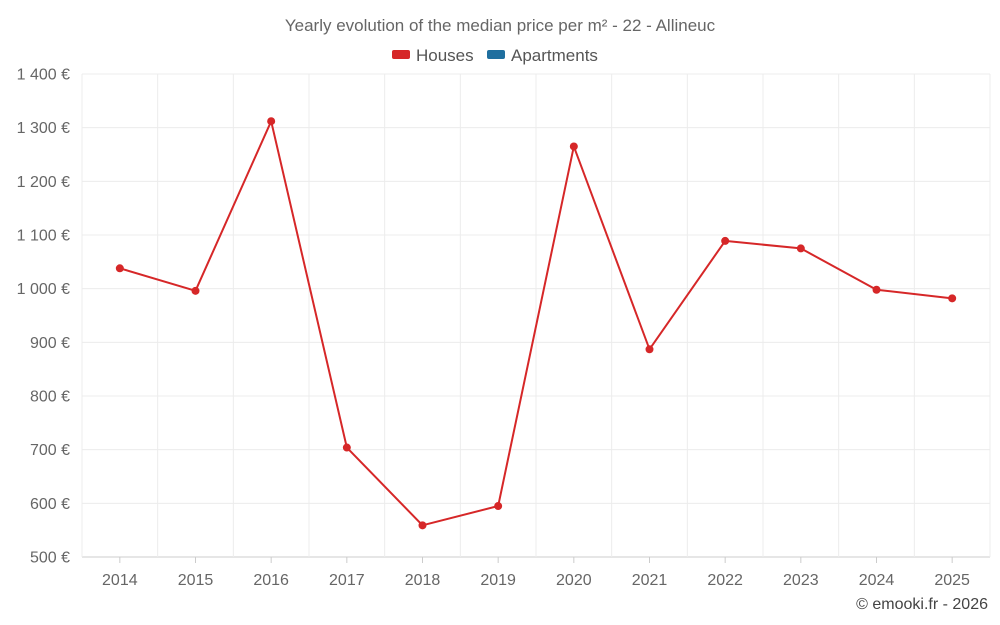 The width and height of the screenshot is (1000, 625). Describe the element at coordinates (952, 580) in the screenshot. I see `x-tick-label: 2025` at that location.